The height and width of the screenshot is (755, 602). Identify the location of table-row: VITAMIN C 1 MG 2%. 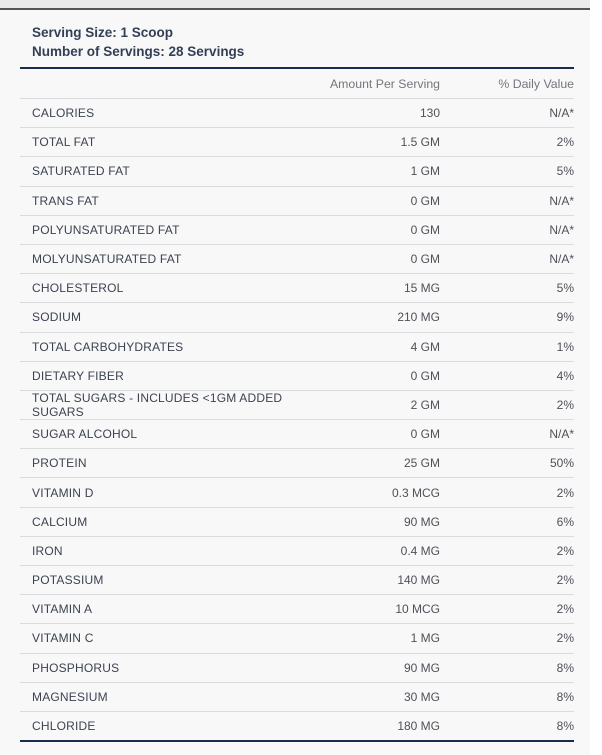
(297, 637).